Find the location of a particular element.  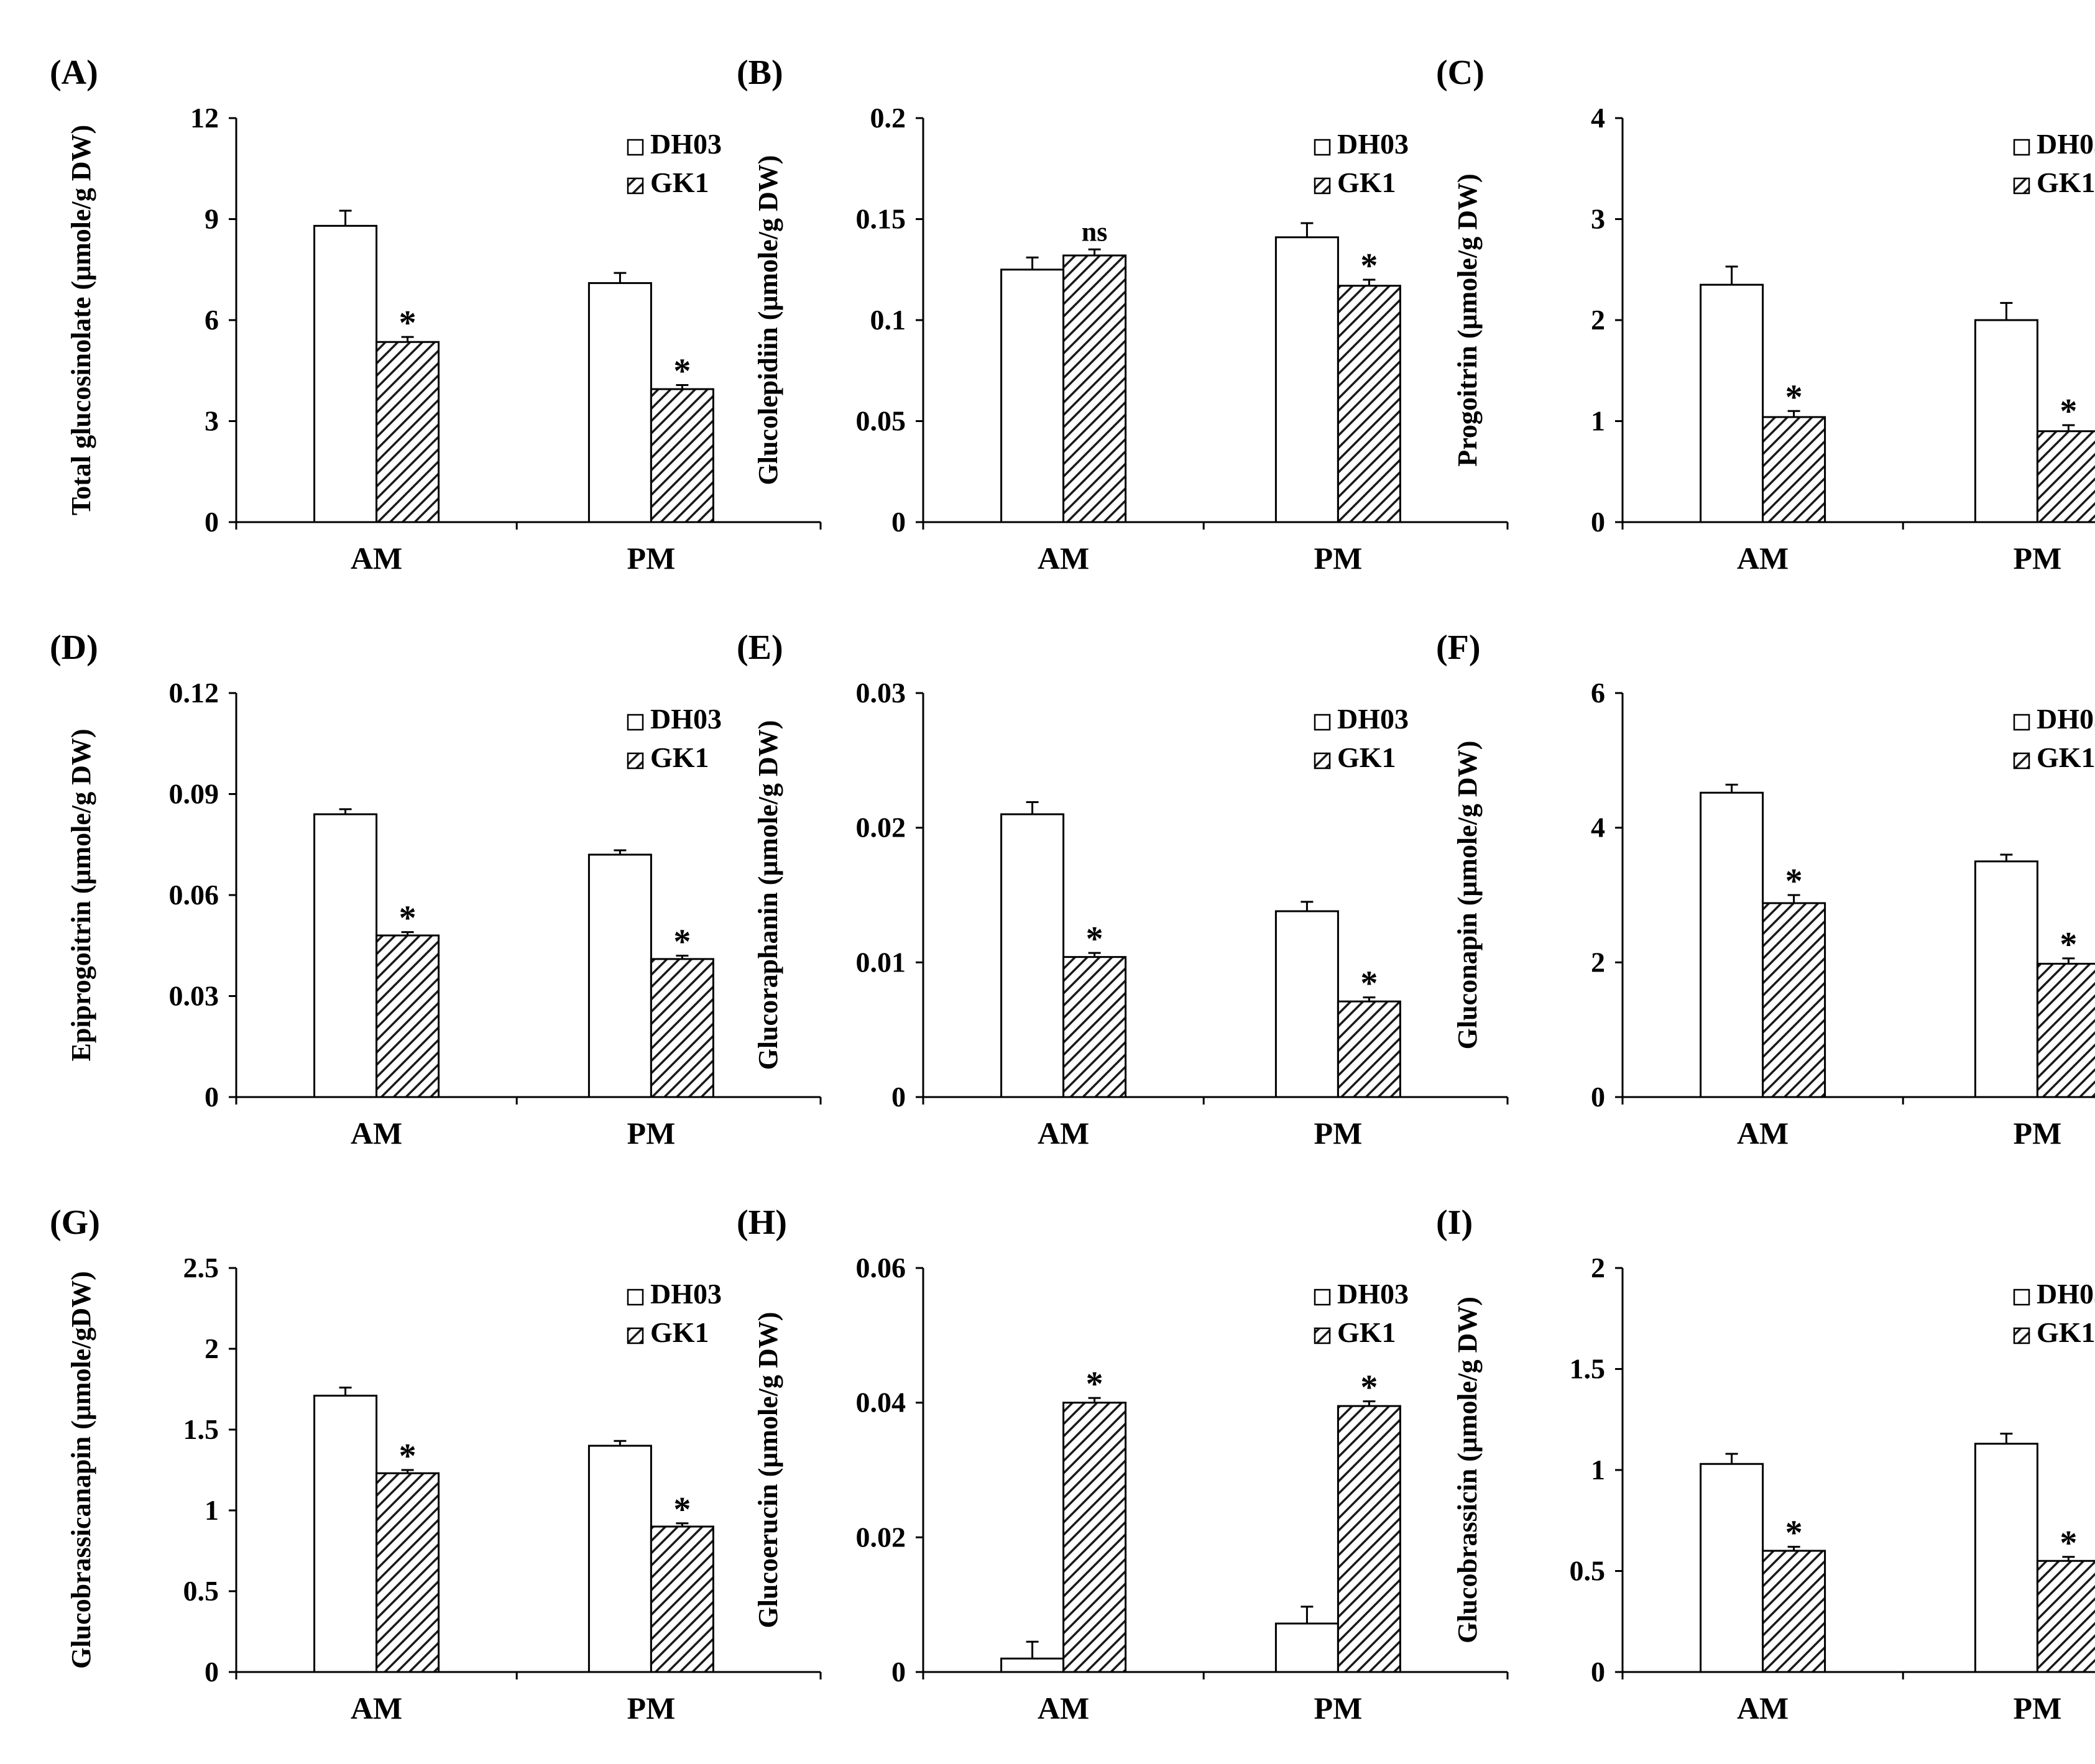

significance-mark: ns is located at coordinates (1095, 231).